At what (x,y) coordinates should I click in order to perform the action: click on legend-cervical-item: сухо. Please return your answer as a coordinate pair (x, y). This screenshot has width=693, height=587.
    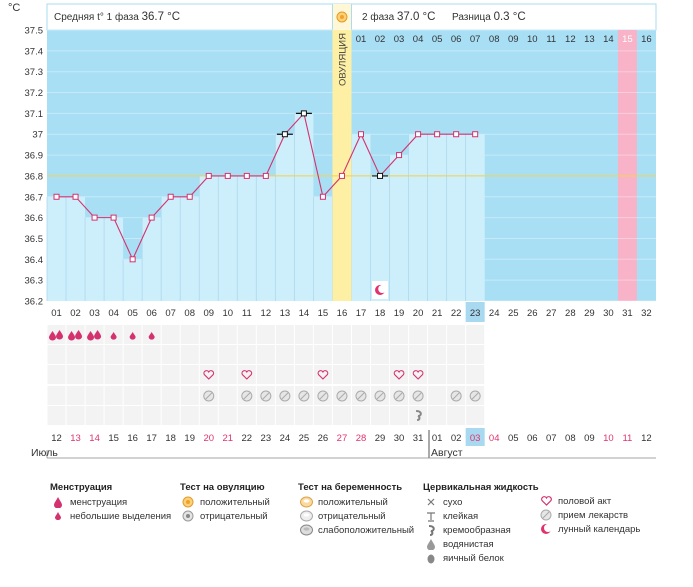
    Looking at the image, I should click on (453, 502).